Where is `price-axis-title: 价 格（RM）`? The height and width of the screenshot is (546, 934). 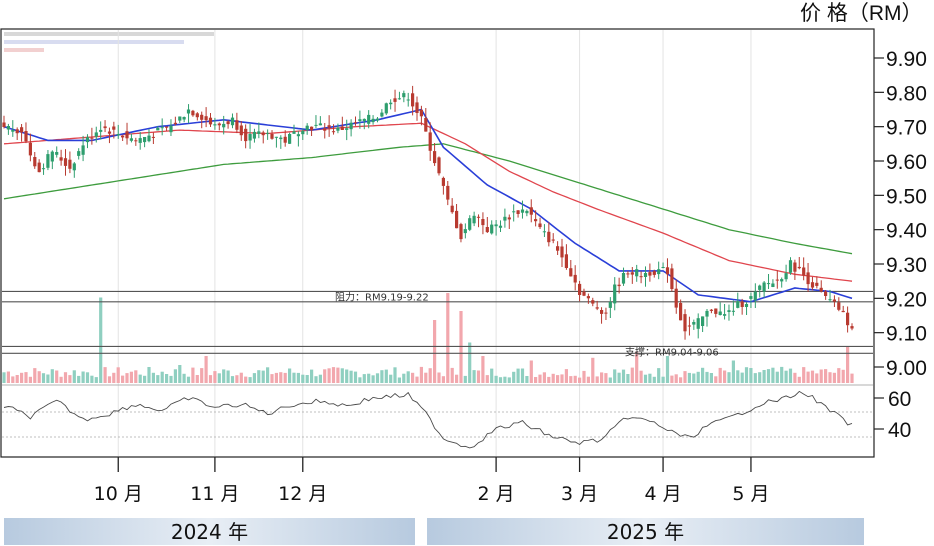
price-axis-title: 价 格（RM） is located at coordinates (861, 13).